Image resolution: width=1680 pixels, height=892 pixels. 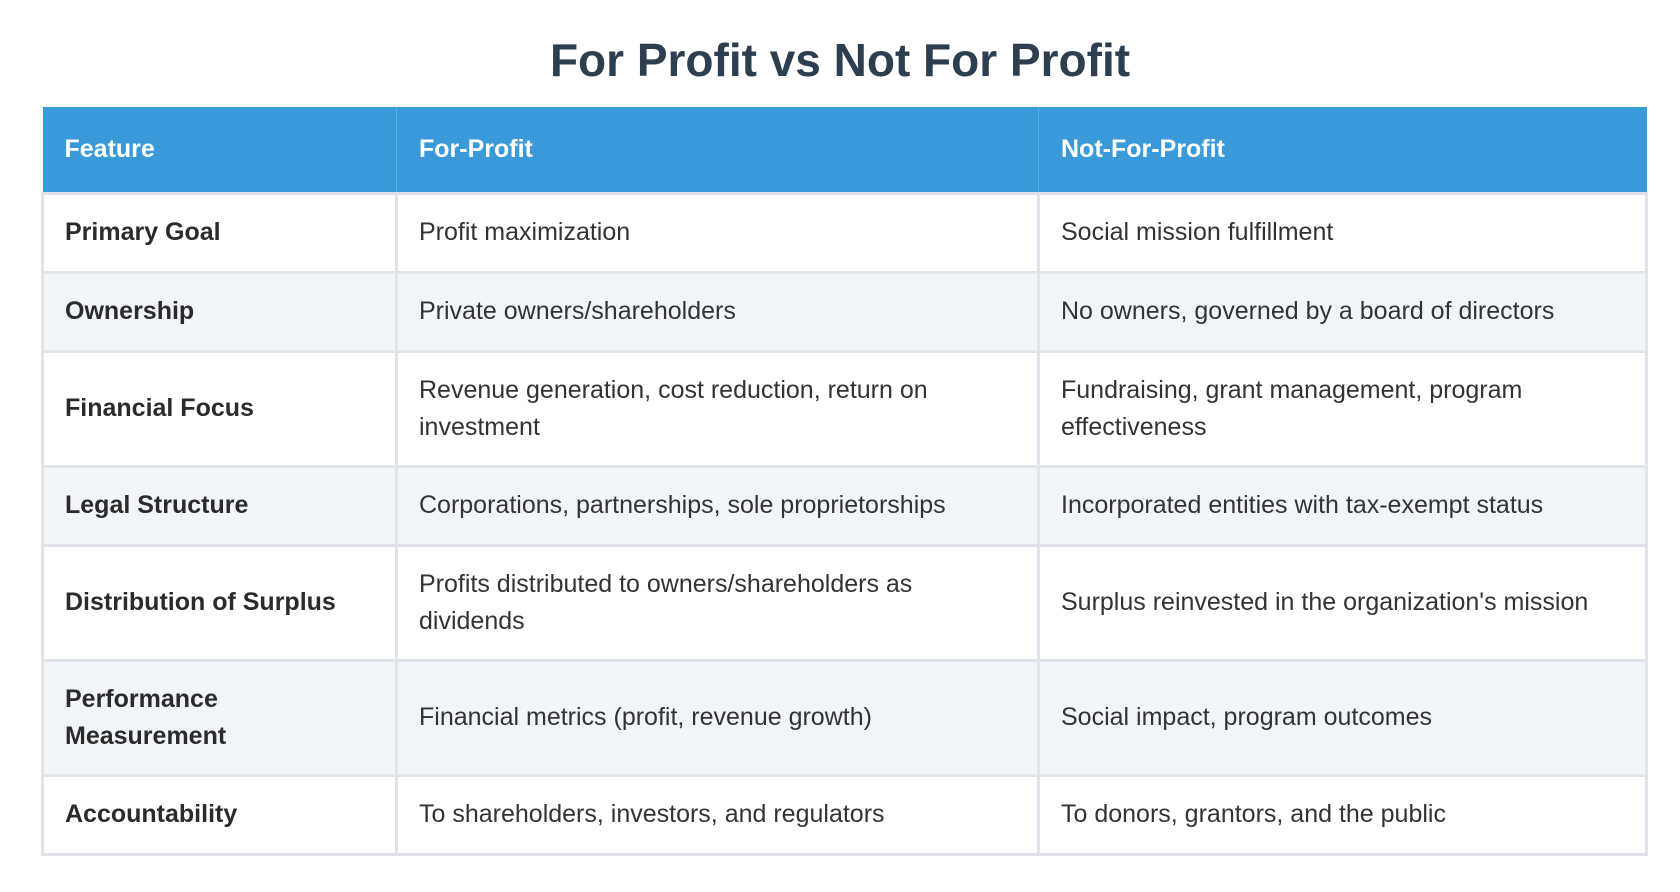 I want to click on page-title: For Profit vs Not For Profit, so click(x=840, y=60).